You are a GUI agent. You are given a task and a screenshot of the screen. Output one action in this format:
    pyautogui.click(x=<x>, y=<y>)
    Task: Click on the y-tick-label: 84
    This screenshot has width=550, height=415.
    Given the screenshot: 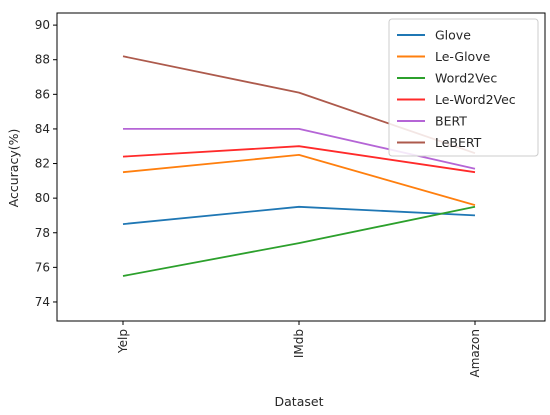 What is the action you would take?
    pyautogui.click(x=42, y=129)
    